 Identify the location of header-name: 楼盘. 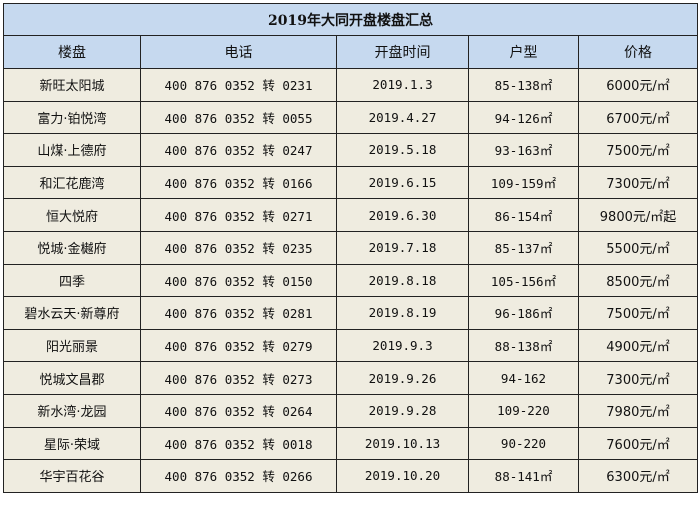
(72, 52).